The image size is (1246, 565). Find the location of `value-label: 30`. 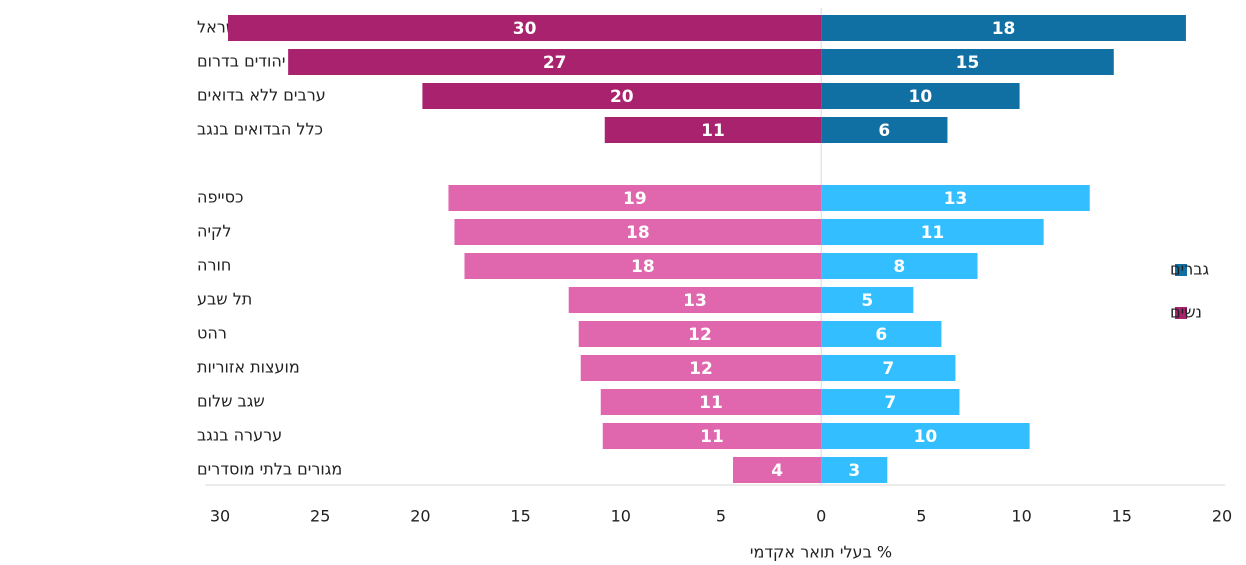

value-label: 30 is located at coordinates (525, 29).